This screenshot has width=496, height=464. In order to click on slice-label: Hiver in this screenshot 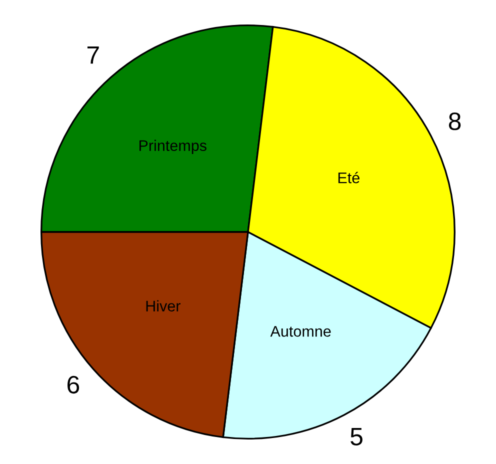, I will do `click(163, 306)`.